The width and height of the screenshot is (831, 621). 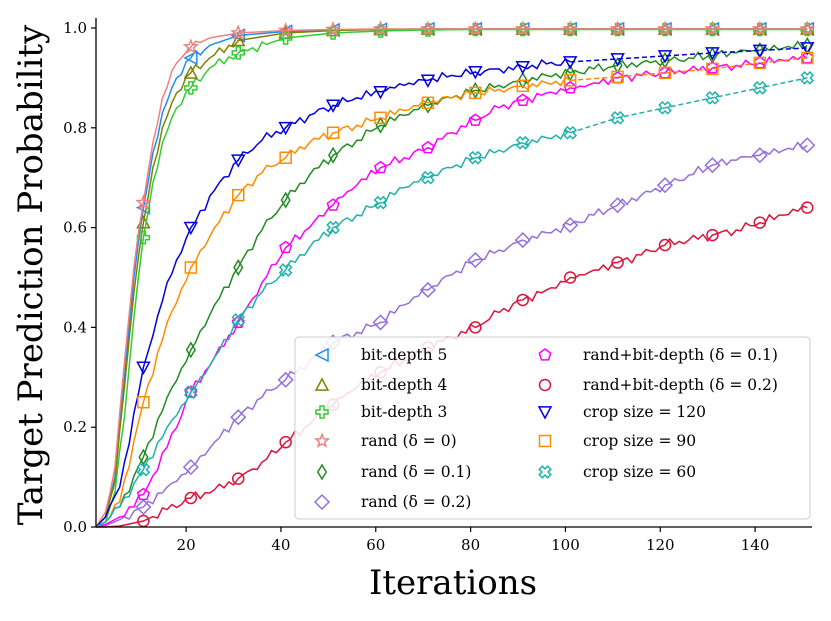 I want to click on legend-item-crop-size-60: crop size = 60, so click(x=617, y=472).